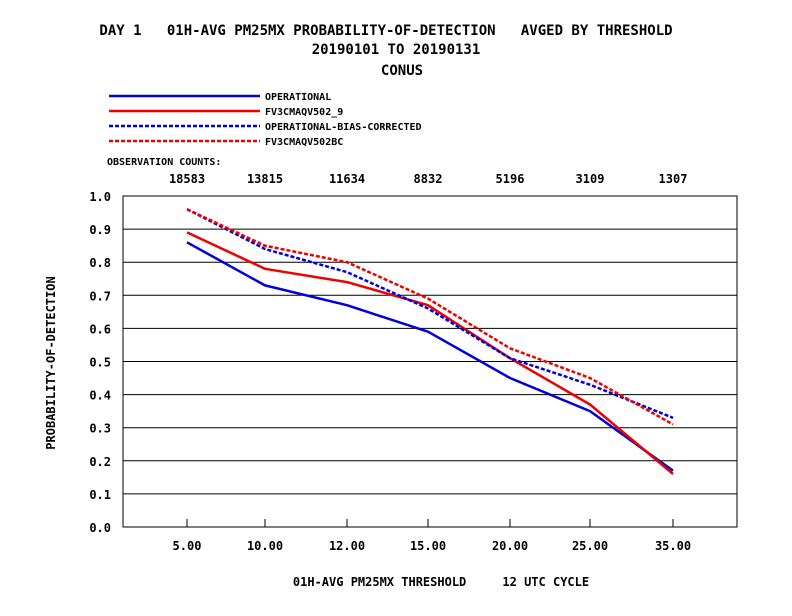 Image resolution: width=792 pixels, height=616 pixels. What do you see at coordinates (51, 362) in the screenshot?
I see `y-axis-label: PROBABILITY-OF-DETECTION` at bounding box center [51, 362].